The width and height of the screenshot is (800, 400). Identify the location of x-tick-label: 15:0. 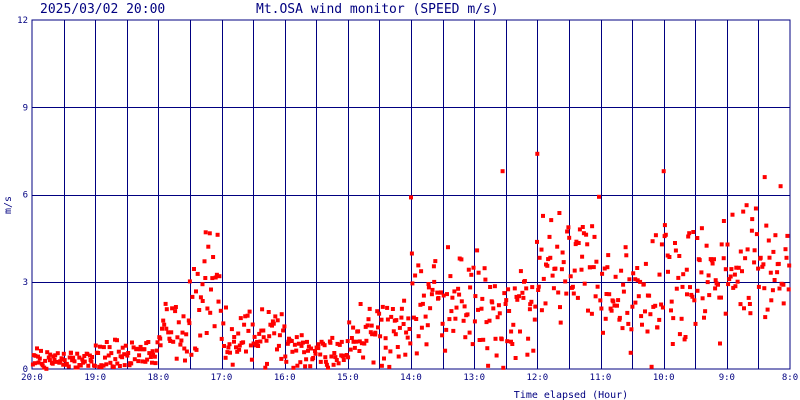
(348, 378).